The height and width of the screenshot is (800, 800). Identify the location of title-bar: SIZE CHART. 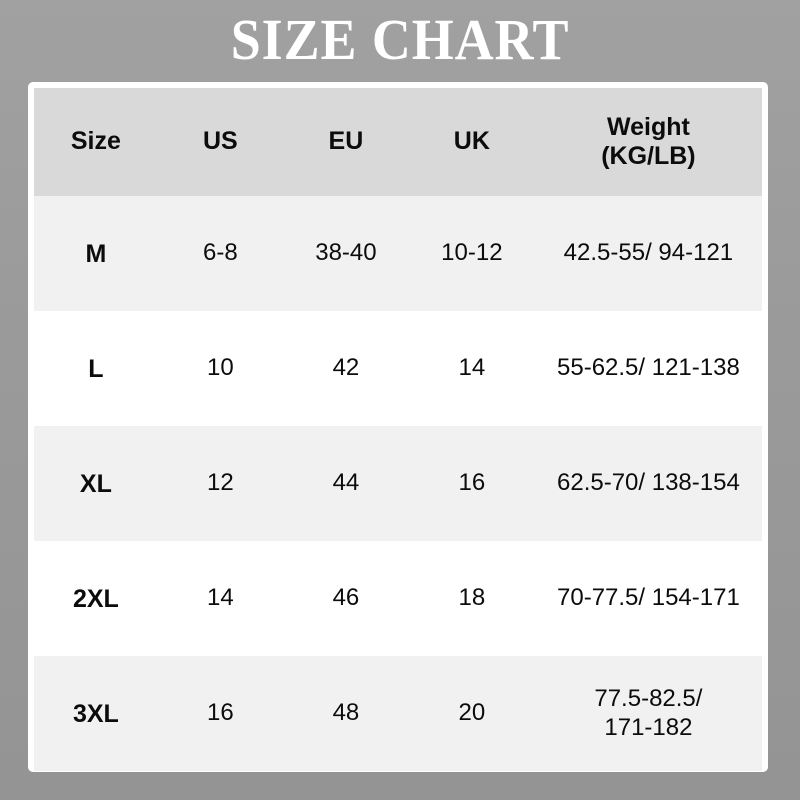
(400, 40).